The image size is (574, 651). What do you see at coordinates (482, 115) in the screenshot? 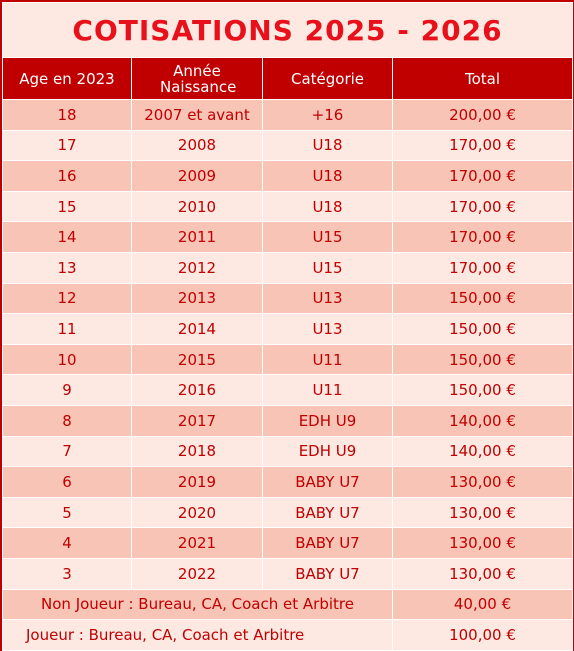
I see `table-cell: 200,00 €` at bounding box center [482, 115].